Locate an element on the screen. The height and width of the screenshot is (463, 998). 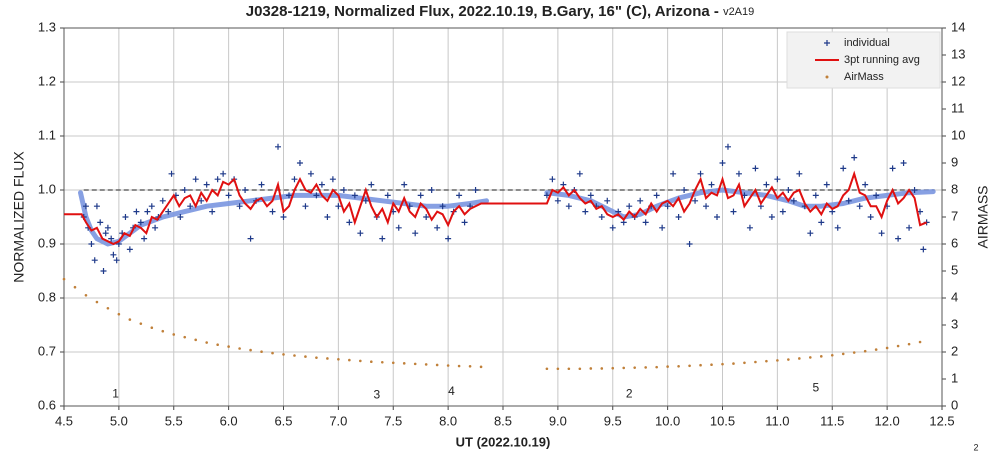
y2-tick-label: 7 is located at coordinates (954, 215).